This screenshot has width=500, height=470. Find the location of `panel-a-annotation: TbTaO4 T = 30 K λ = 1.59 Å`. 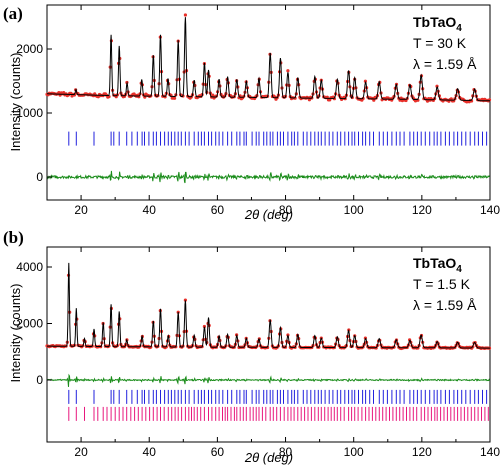

panel-a-annotation: TbTaO4 T = 30 K λ = 1.59 Å is located at coordinates (445, 43).